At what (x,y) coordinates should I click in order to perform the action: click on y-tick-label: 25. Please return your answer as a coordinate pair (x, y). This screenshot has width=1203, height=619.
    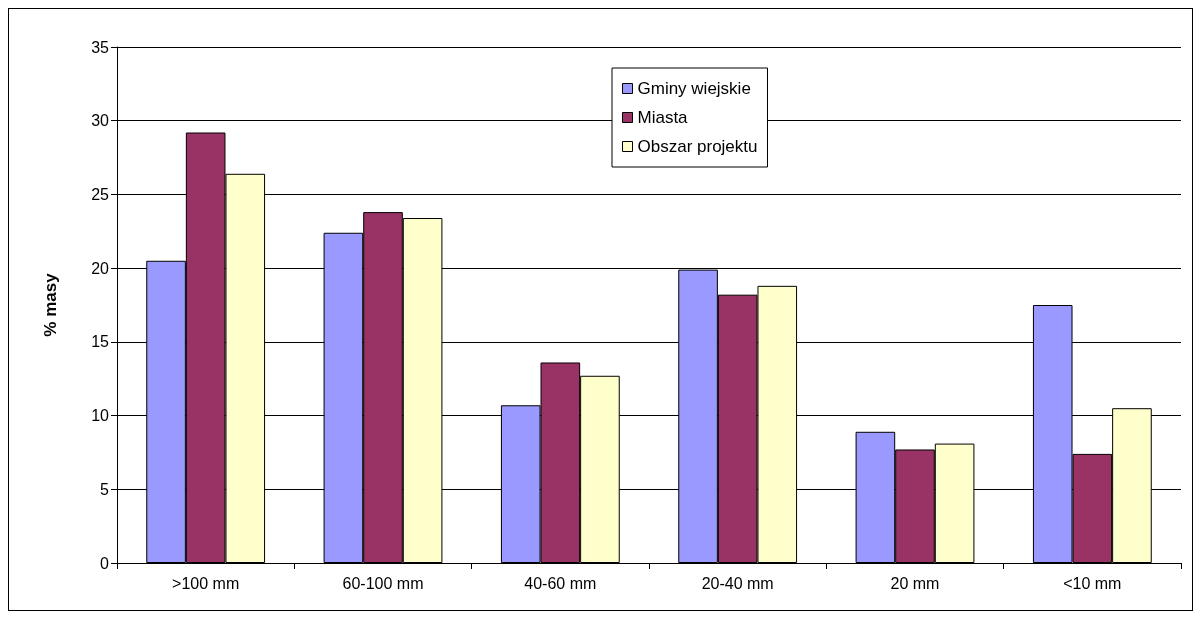
    Looking at the image, I should click on (100, 194).